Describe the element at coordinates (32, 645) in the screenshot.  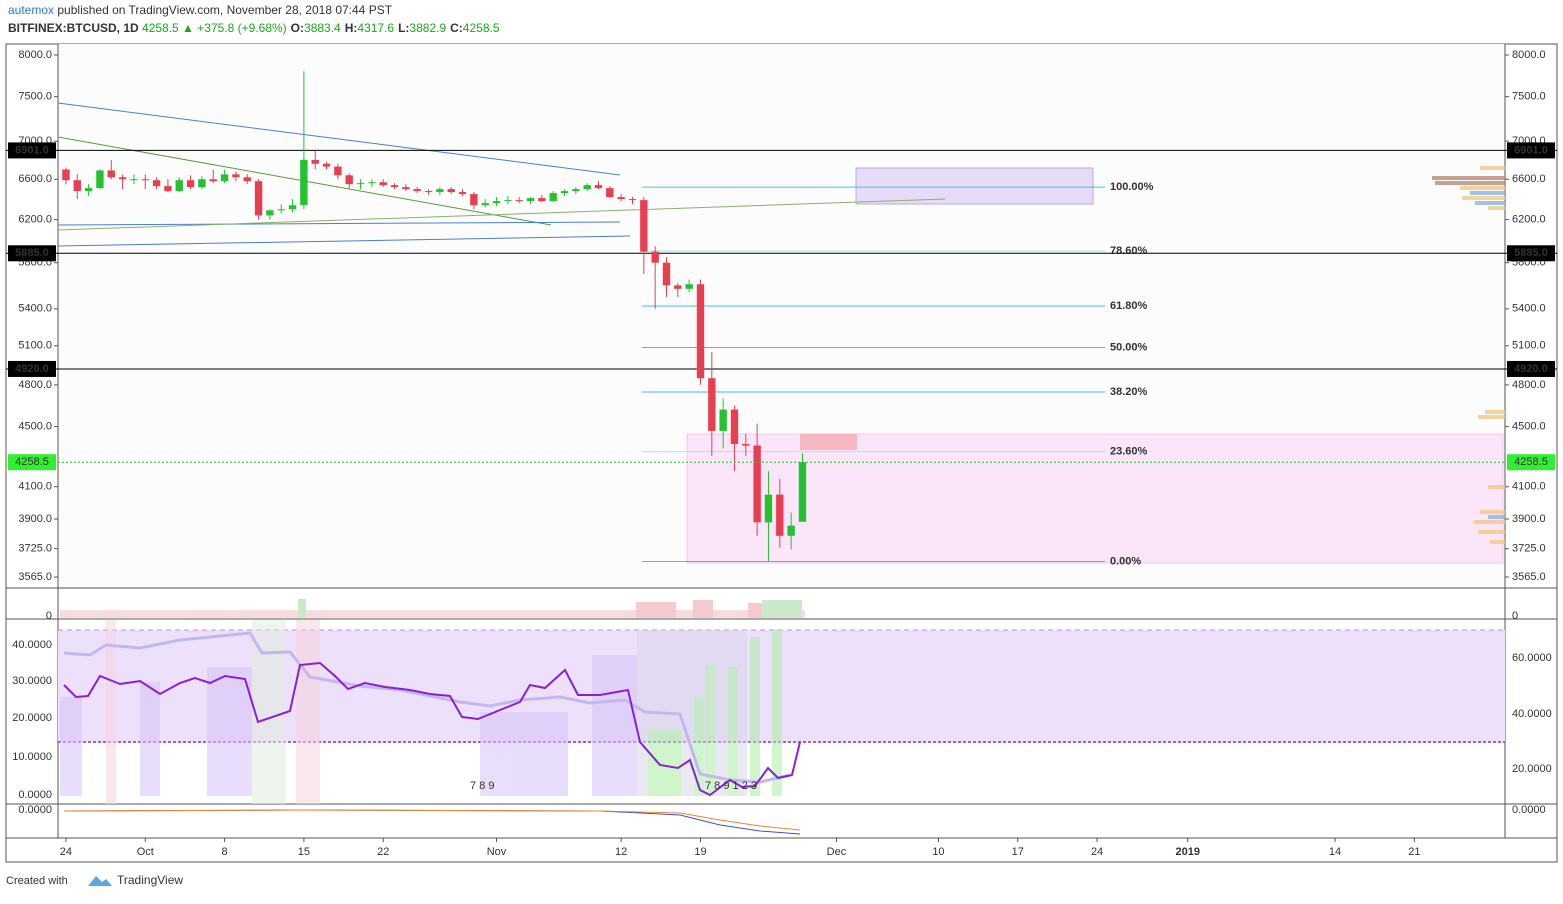
I see `osc-label: 40.0000` at that location.